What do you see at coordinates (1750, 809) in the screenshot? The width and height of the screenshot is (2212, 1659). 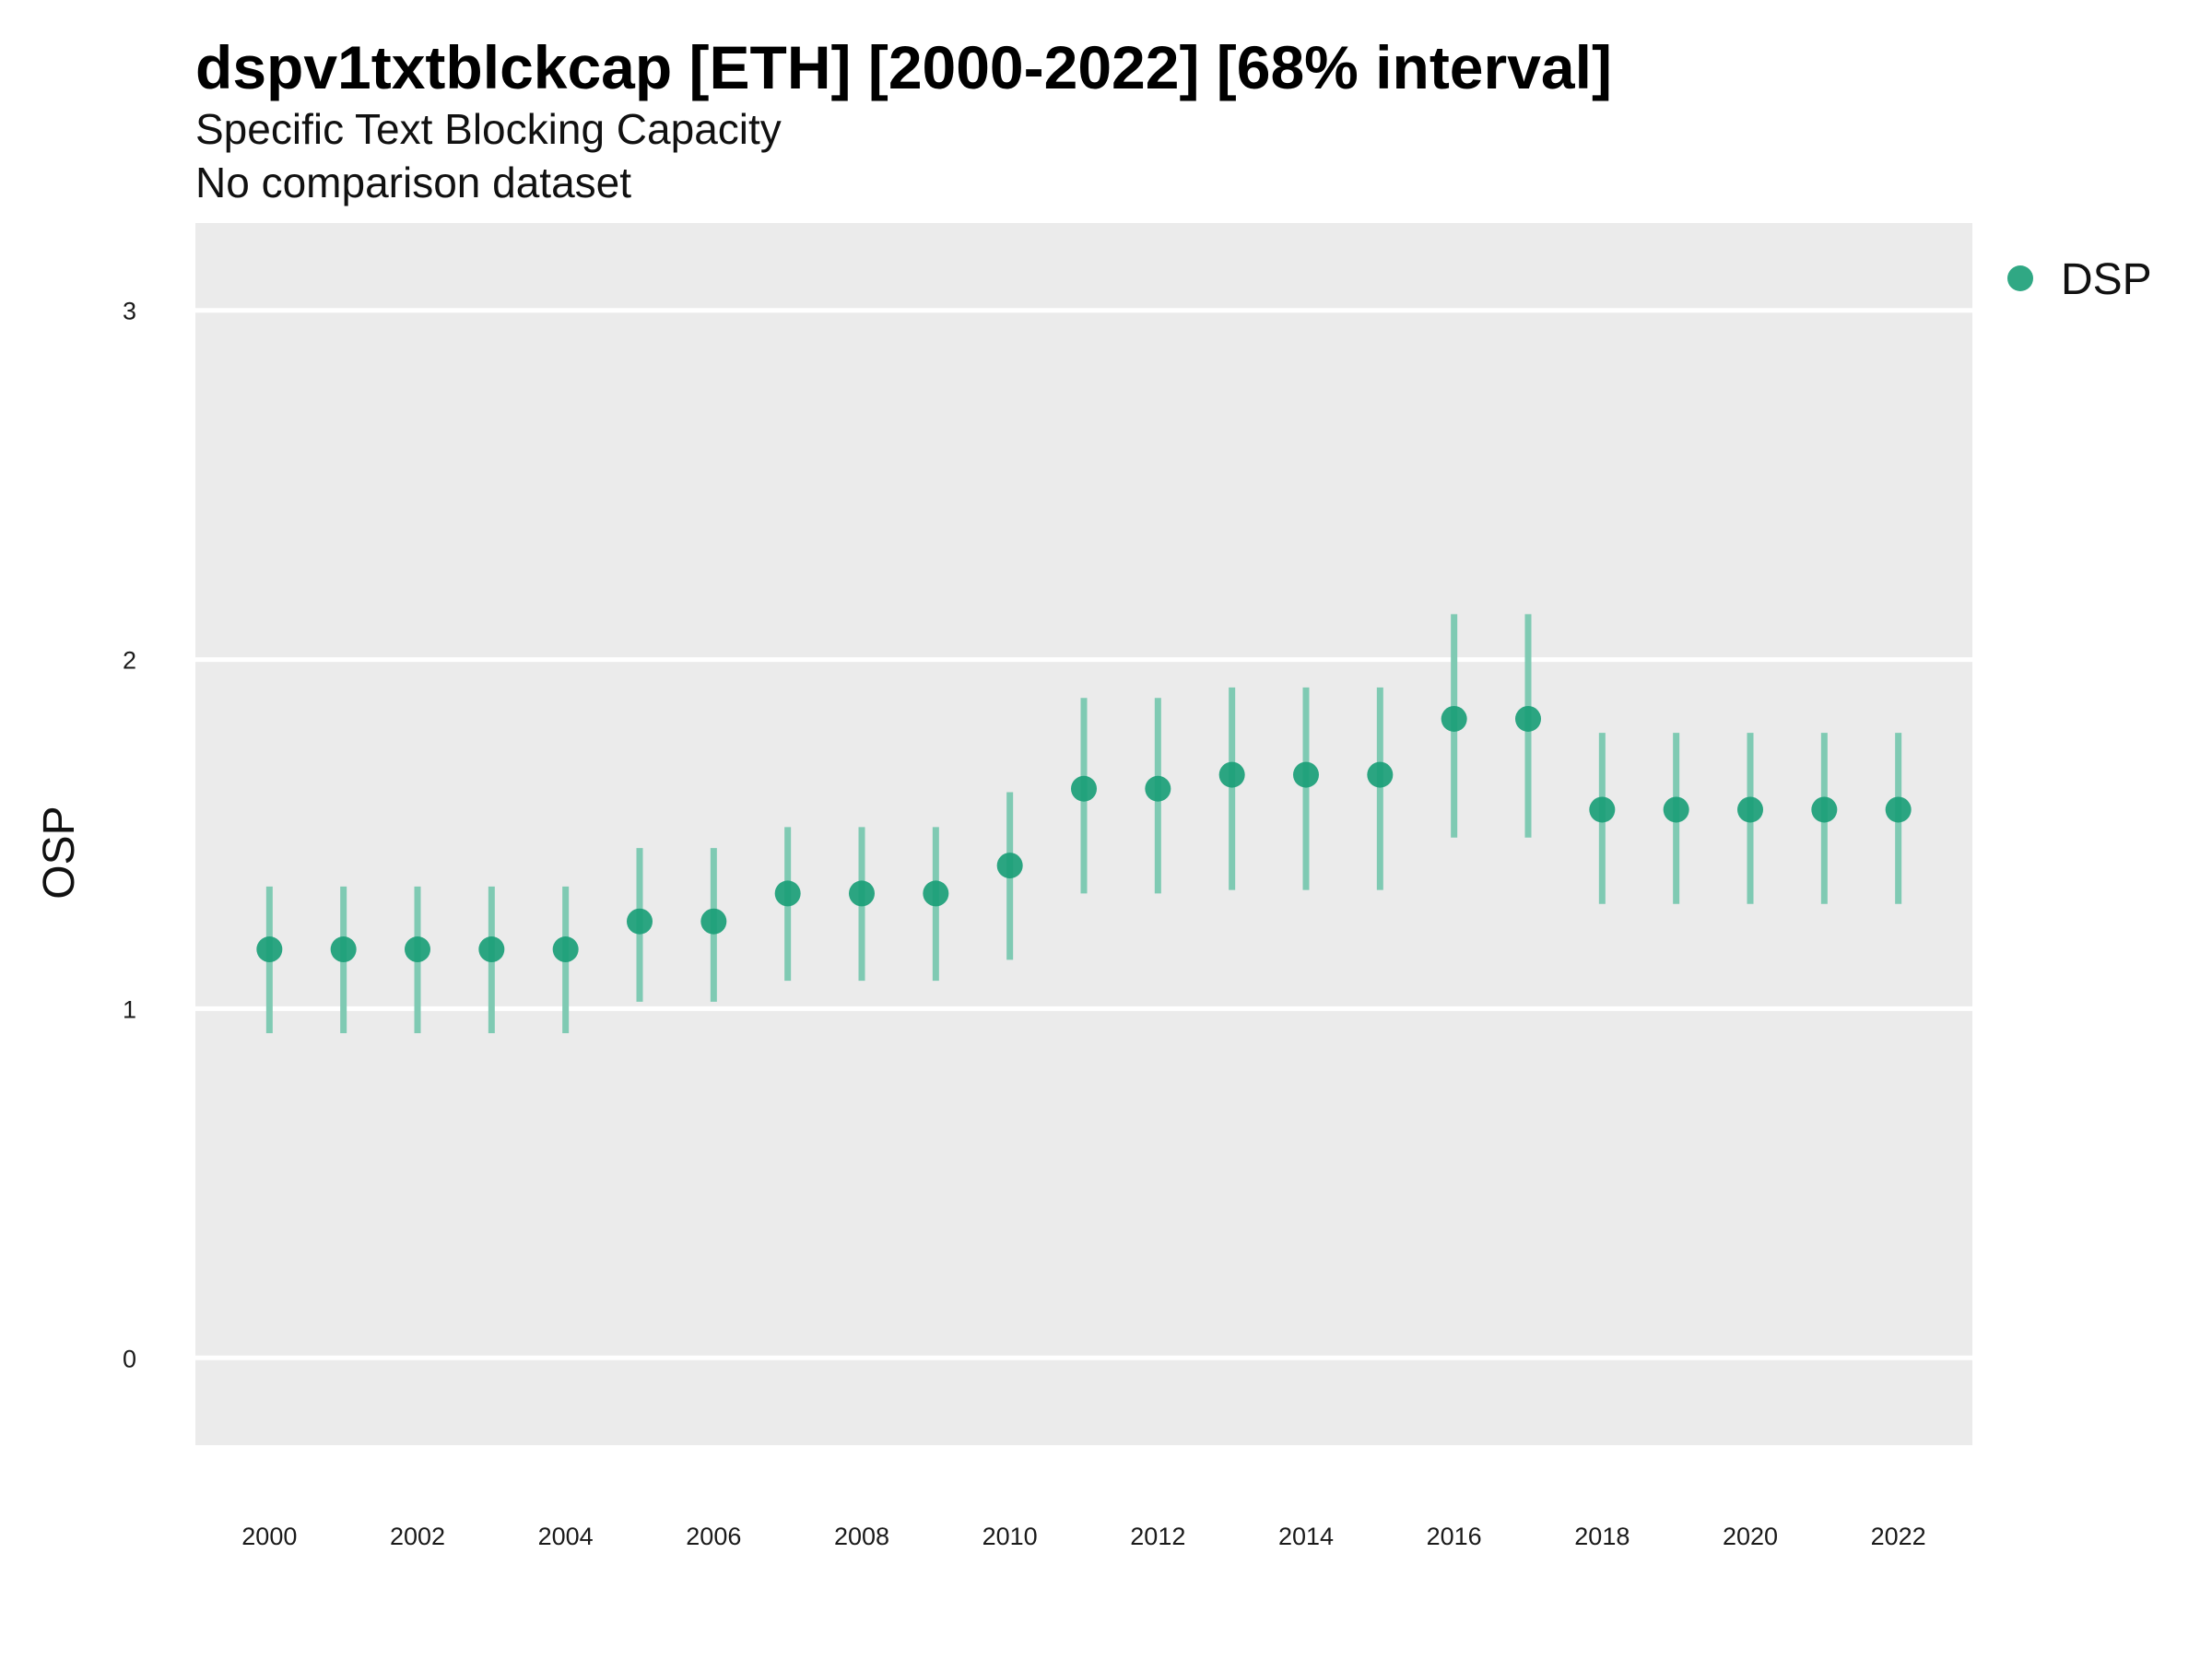 I see `point-2020` at bounding box center [1750, 809].